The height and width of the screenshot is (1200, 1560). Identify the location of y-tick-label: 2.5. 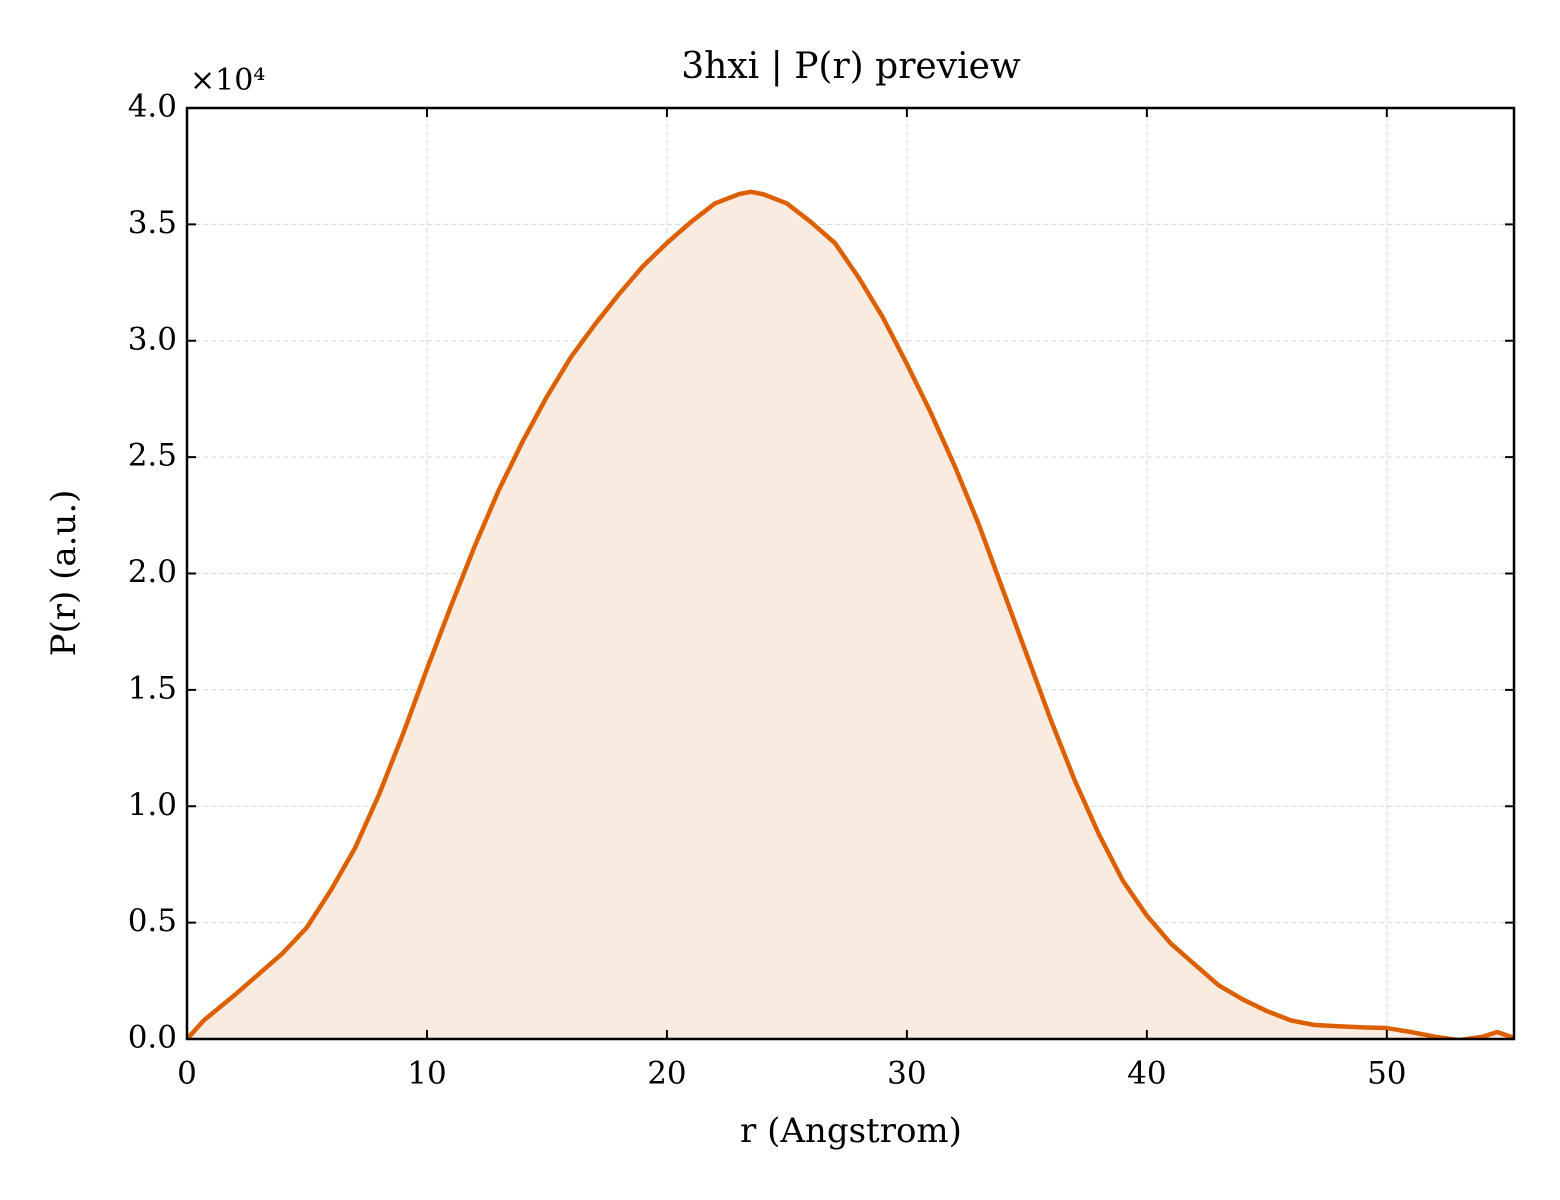
(152, 456).